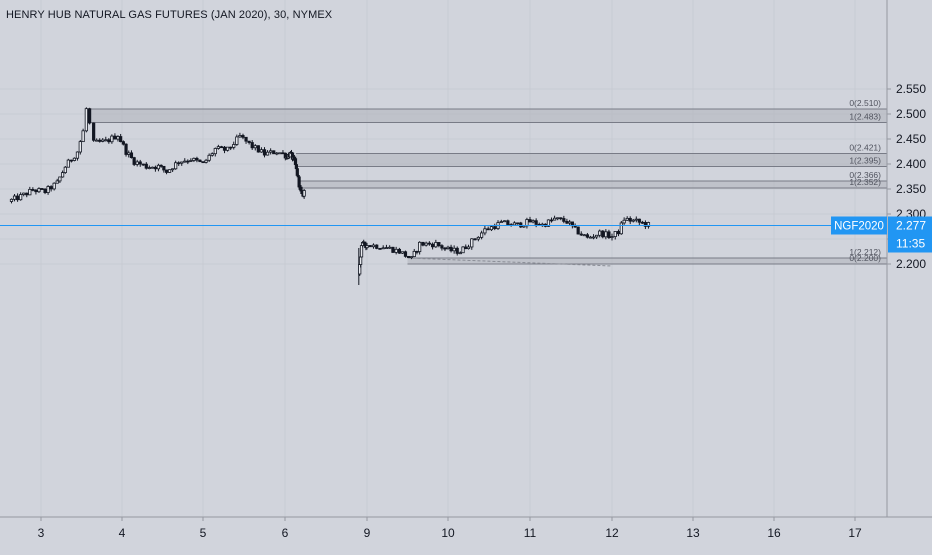 The width and height of the screenshot is (932, 555). Describe the element at coordinates (774, 533) in the screenshot. I see `x-tick-label: 16` at that location.